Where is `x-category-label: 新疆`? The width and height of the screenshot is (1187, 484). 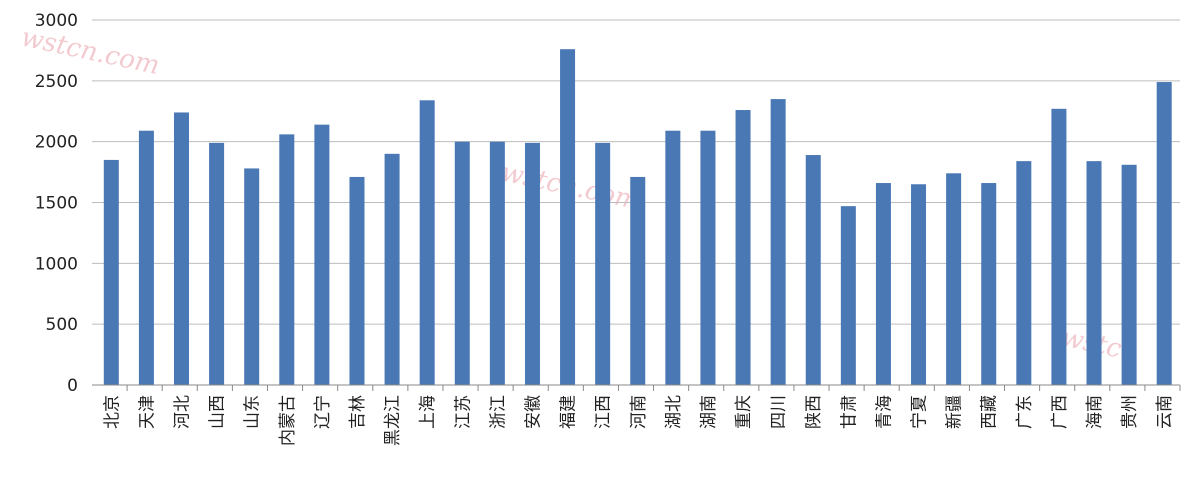 x-category-label: 新疆 is located at coordinates (955, 412).